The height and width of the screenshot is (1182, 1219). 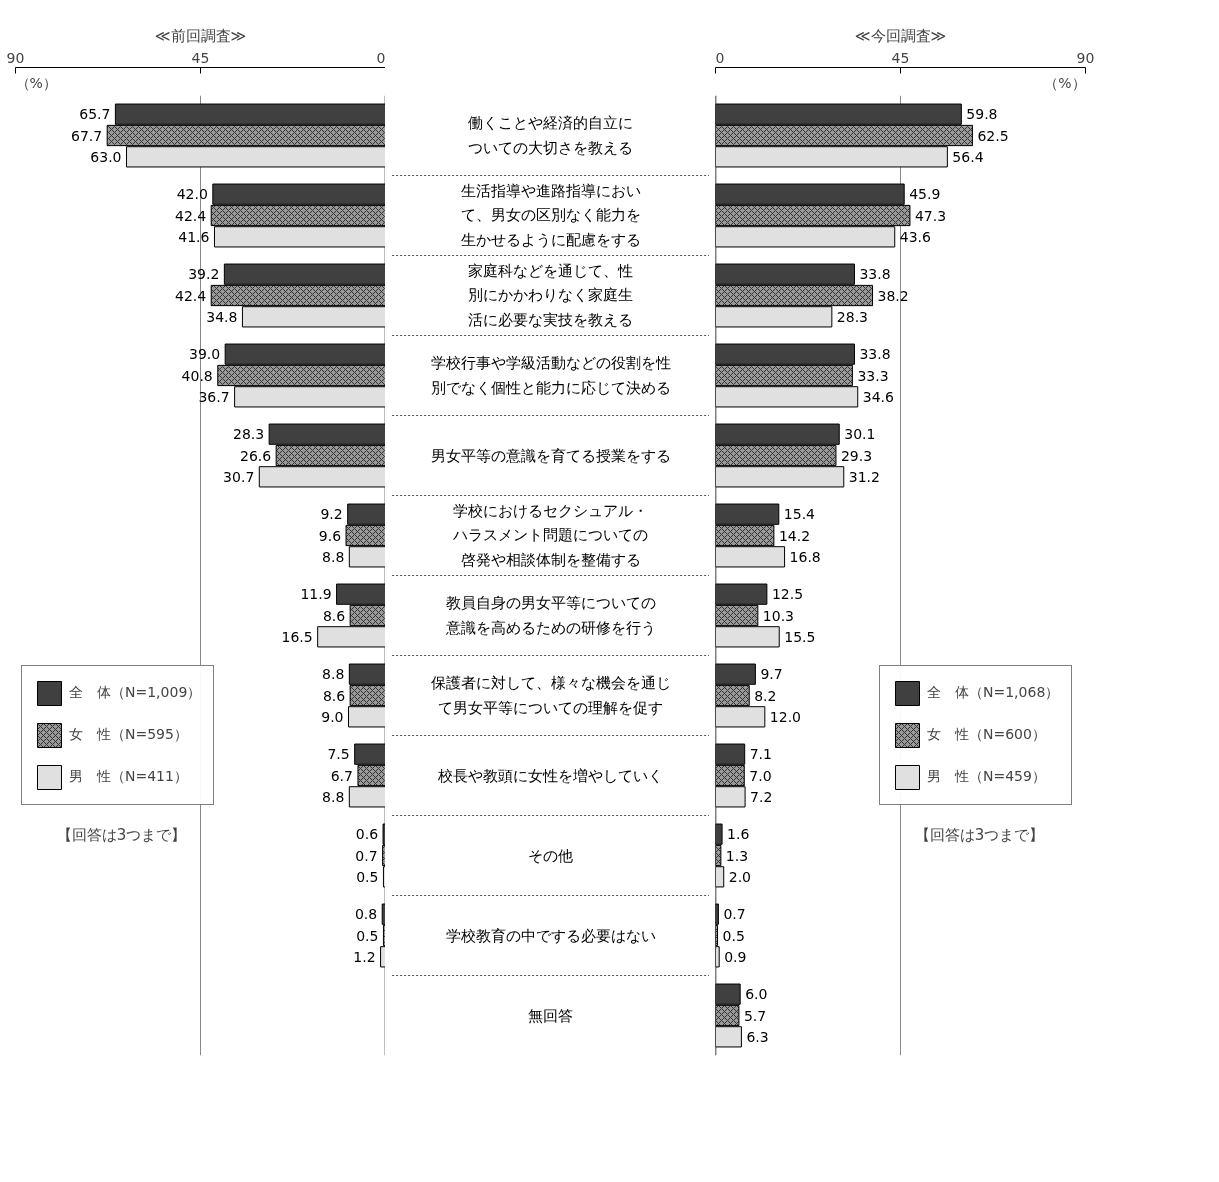 I want to click on data-label: 14.2, so click(x=794, y=535).